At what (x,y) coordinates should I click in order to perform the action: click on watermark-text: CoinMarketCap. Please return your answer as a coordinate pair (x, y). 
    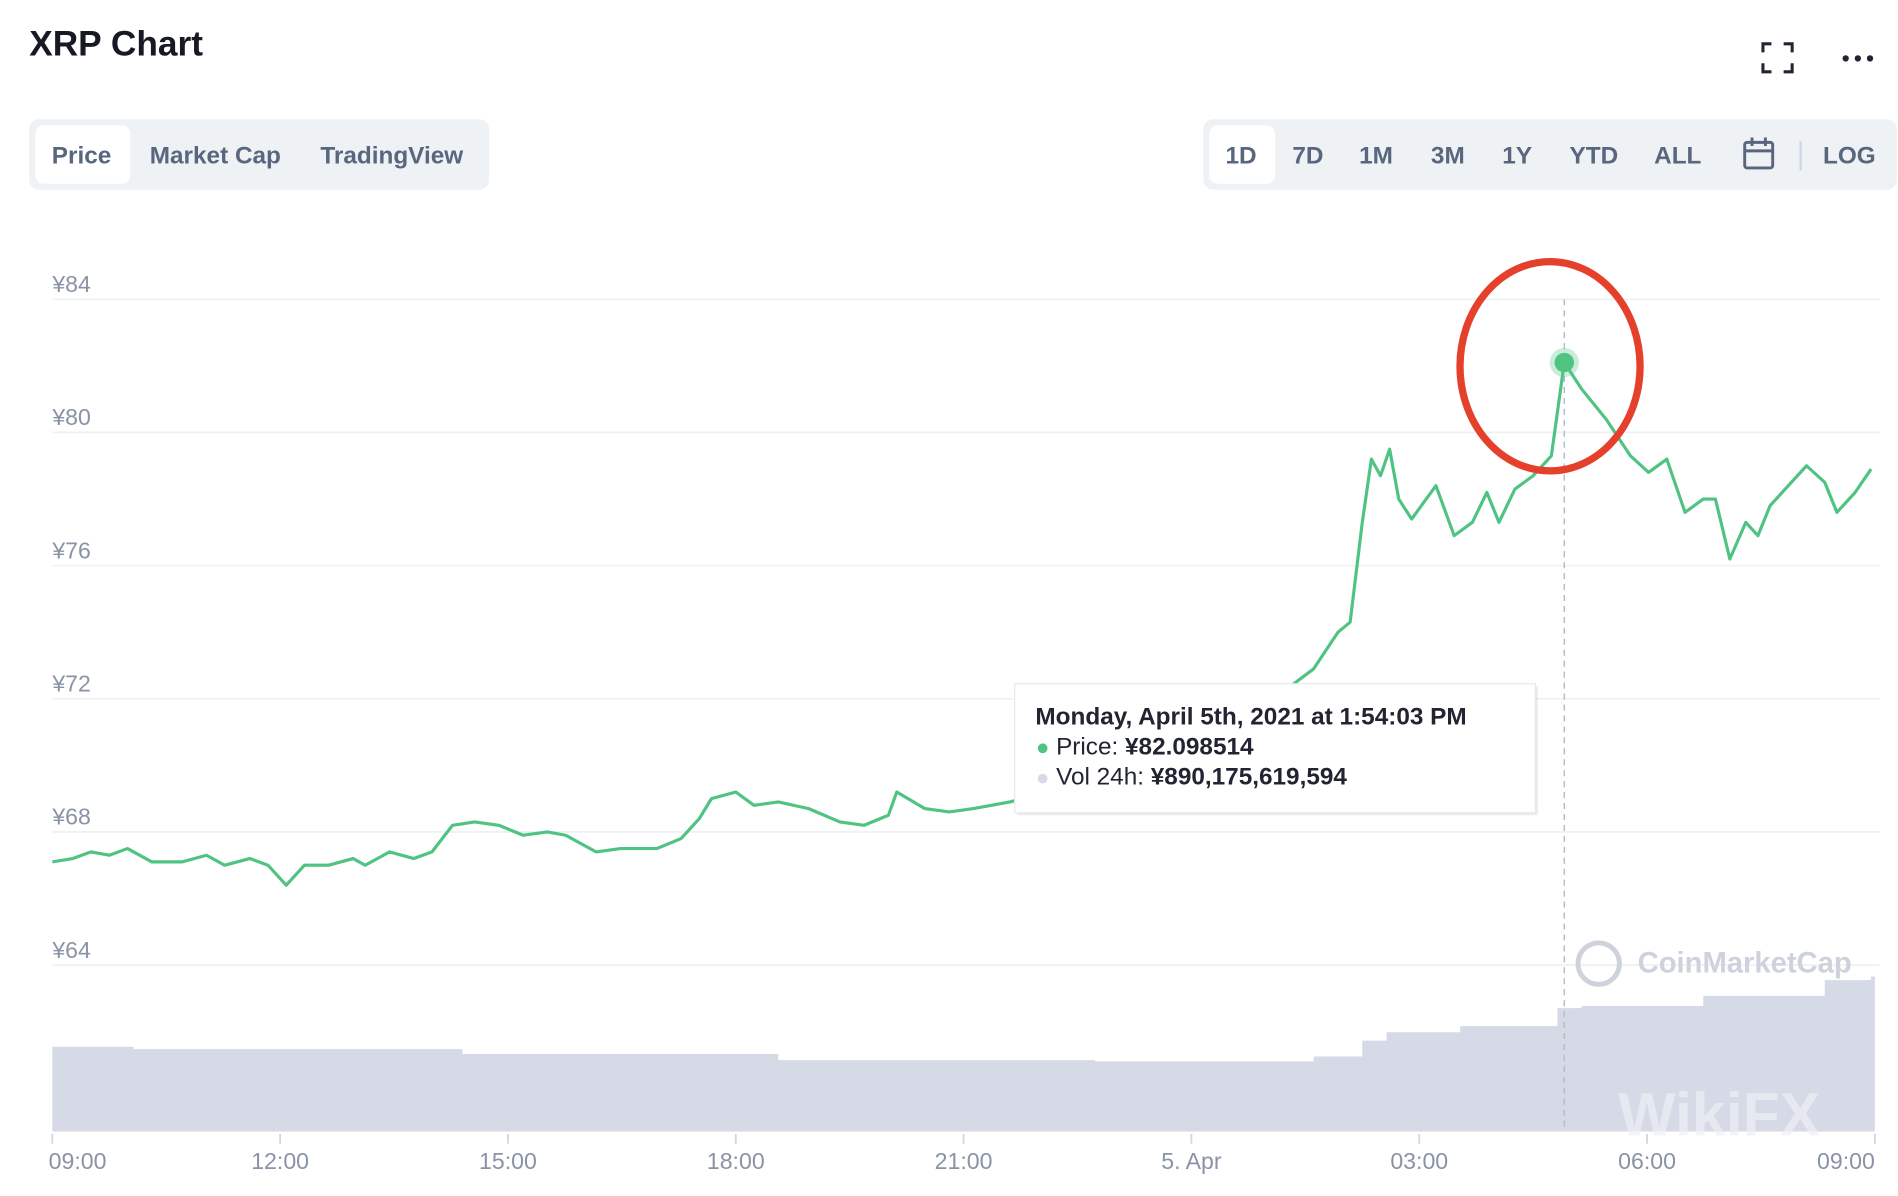
    Looking at the image, I should click on (1745, 964).